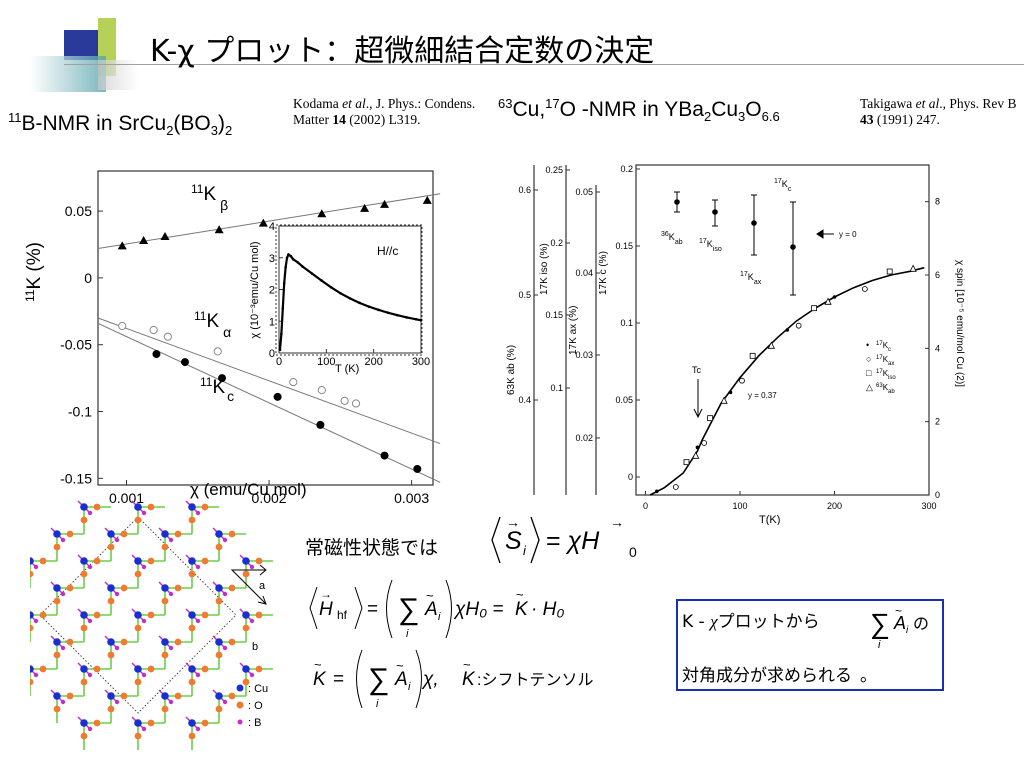 Image resolution: width=1024 pixels, height=768 pixels. Describe the element at coordinates (868, 359) in the screenshot. I see `legend-marker: ○` at that location.